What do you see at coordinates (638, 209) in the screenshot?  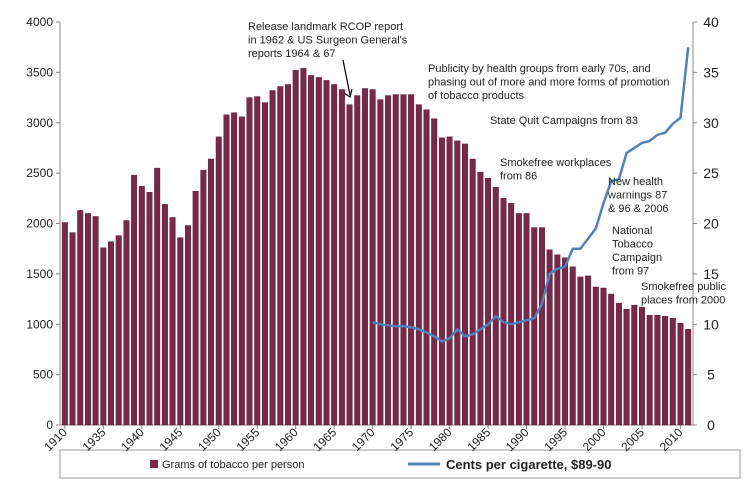 I see `annotation: & 96 & 2006` at bounding box center [638, 209].